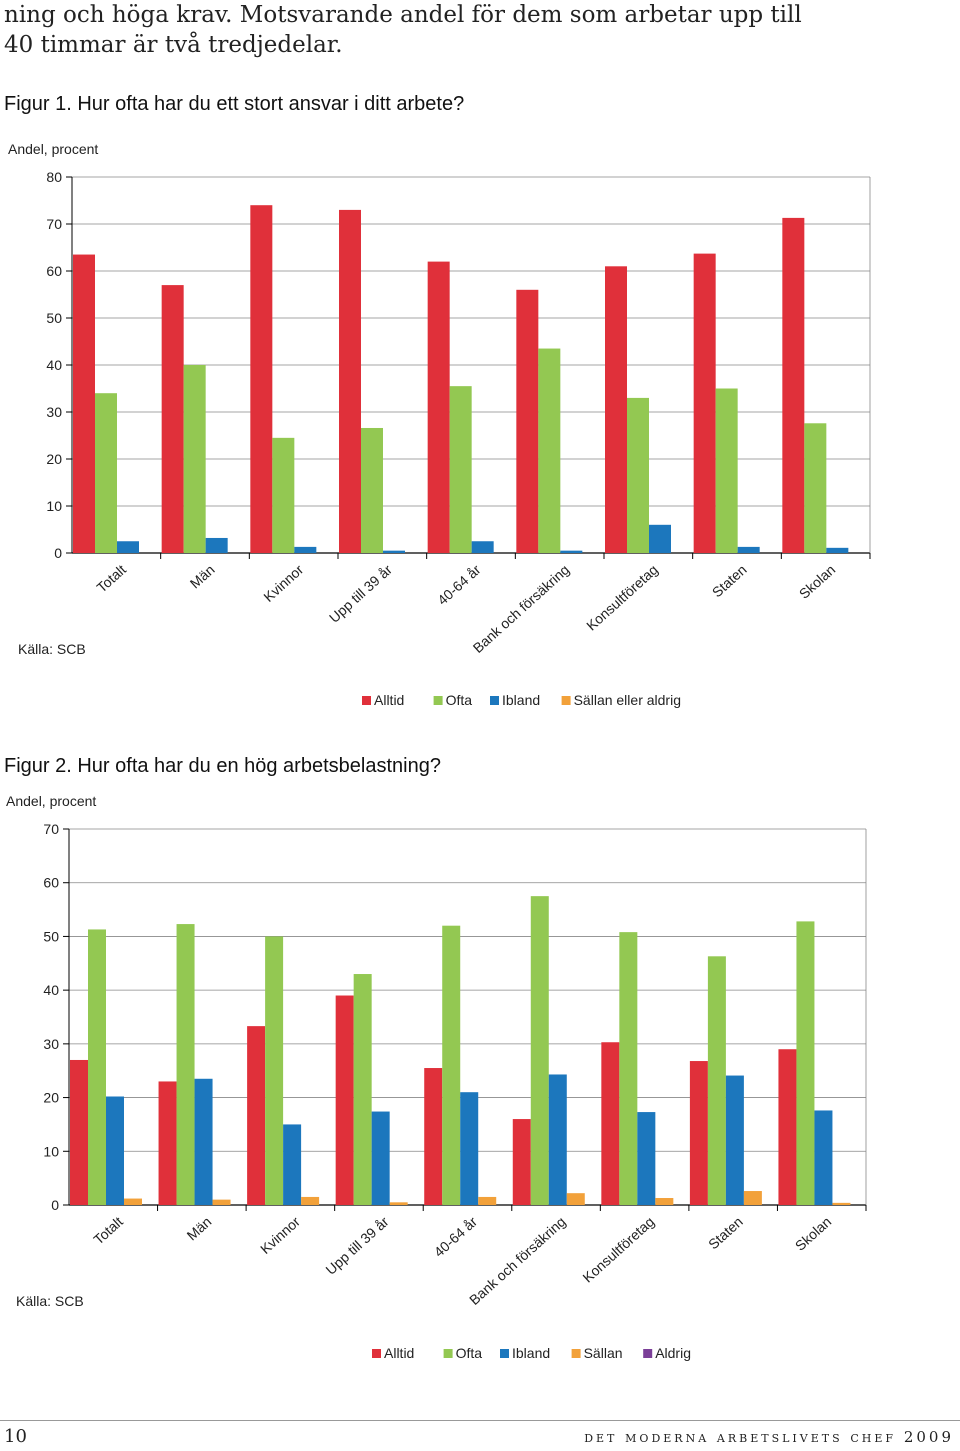  What do you see at coordinates (51, 1098) in the screenshot?
I see `y-tick-label: 20` at bounding box center [51, 1098].